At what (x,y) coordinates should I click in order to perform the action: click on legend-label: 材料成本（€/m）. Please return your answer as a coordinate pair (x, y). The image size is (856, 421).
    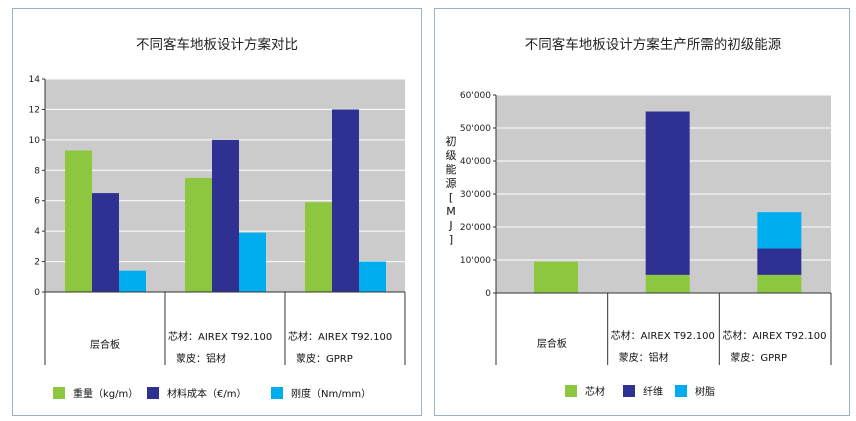
    Looking at the image, I should click on (206, 393).